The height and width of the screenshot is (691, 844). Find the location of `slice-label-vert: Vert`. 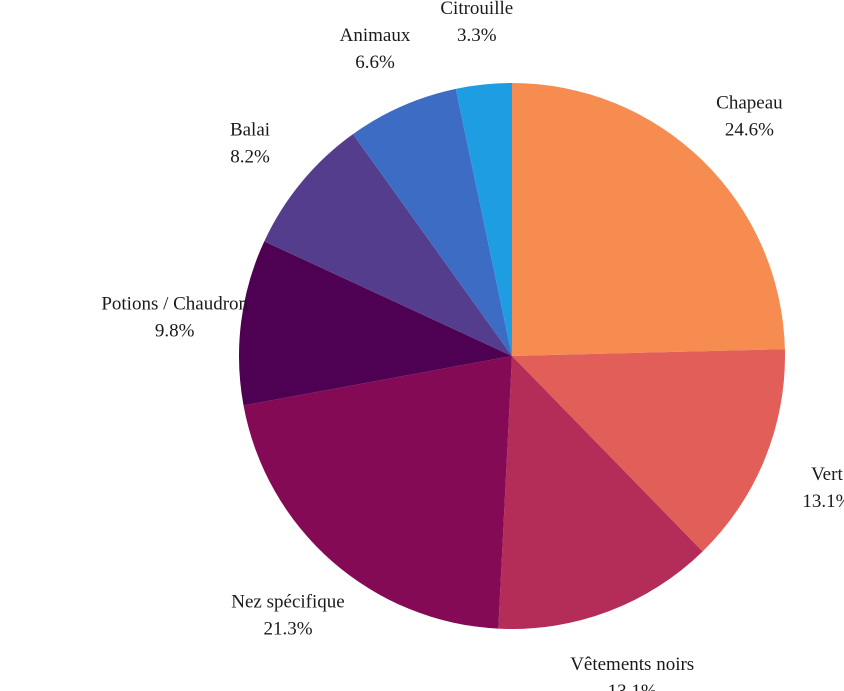

slice-label-vert: Vert is located at coordinates (827, 474).